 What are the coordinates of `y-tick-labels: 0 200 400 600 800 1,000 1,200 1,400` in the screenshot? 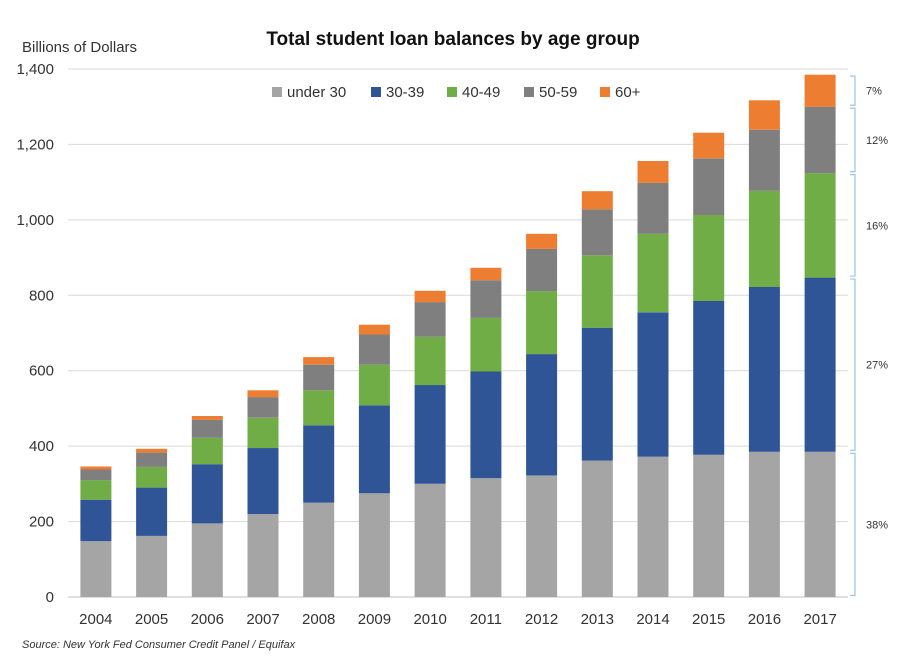 It's located at (35, 333).